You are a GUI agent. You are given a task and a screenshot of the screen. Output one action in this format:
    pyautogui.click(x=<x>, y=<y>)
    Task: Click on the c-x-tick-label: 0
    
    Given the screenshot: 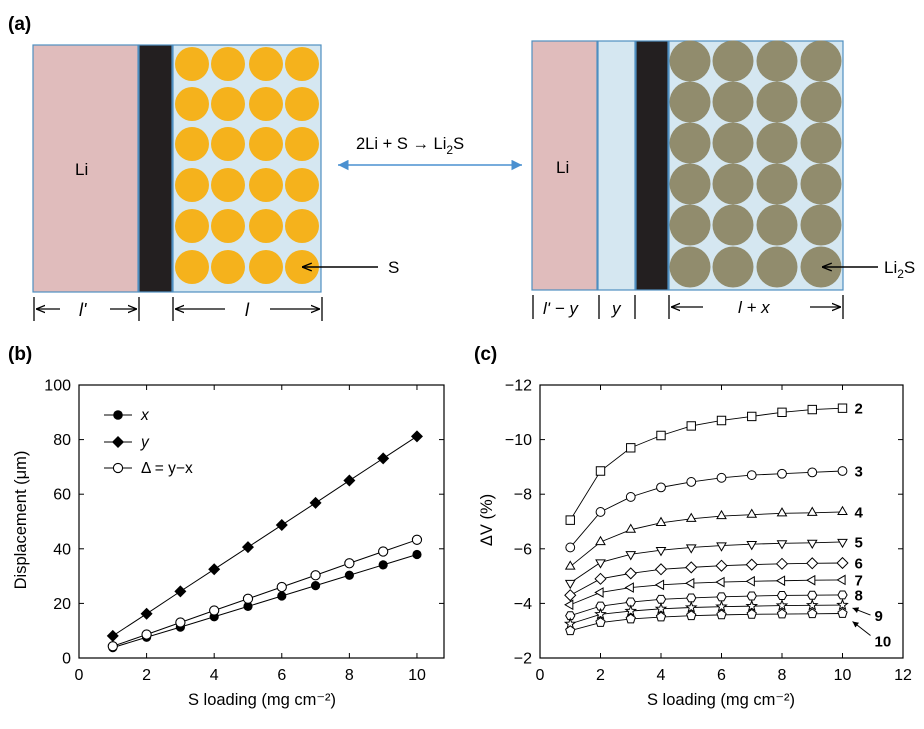 What is the action you would take?
    pyautogui.click(x=540, y=675)
    